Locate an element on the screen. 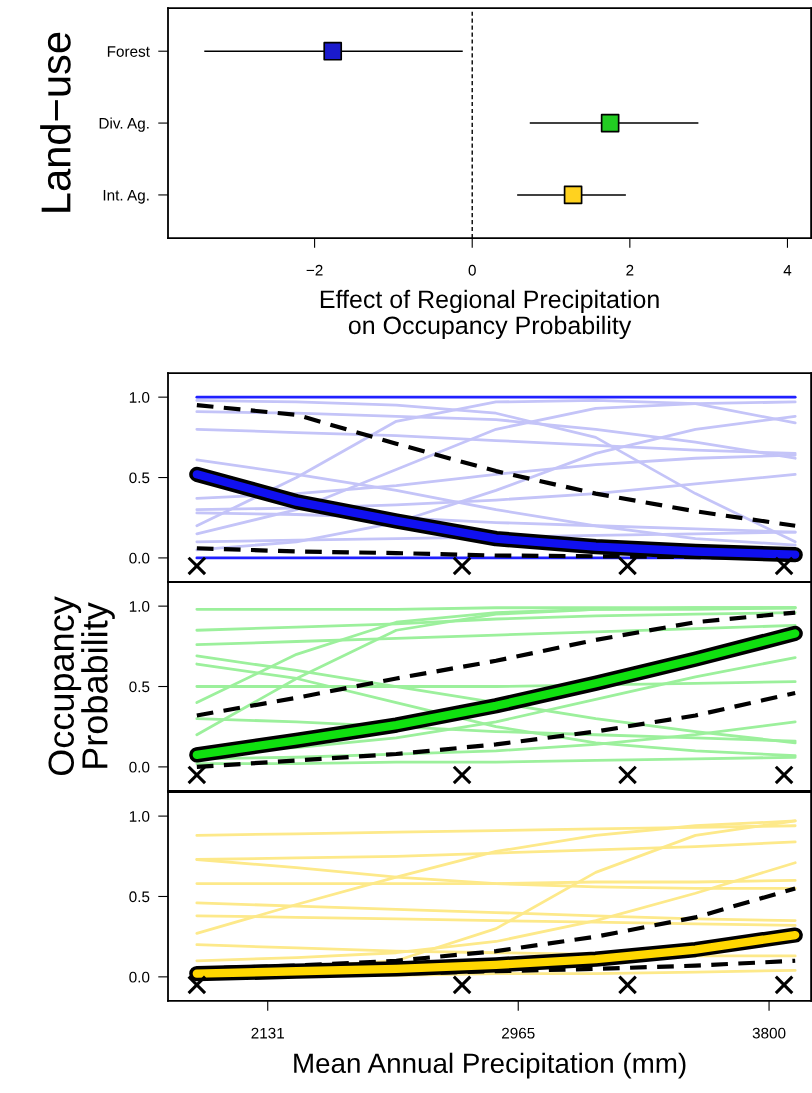 This screenshot has height=1093, width=812. x-tick-label: 2965 is located at coordinates (518, 1033).